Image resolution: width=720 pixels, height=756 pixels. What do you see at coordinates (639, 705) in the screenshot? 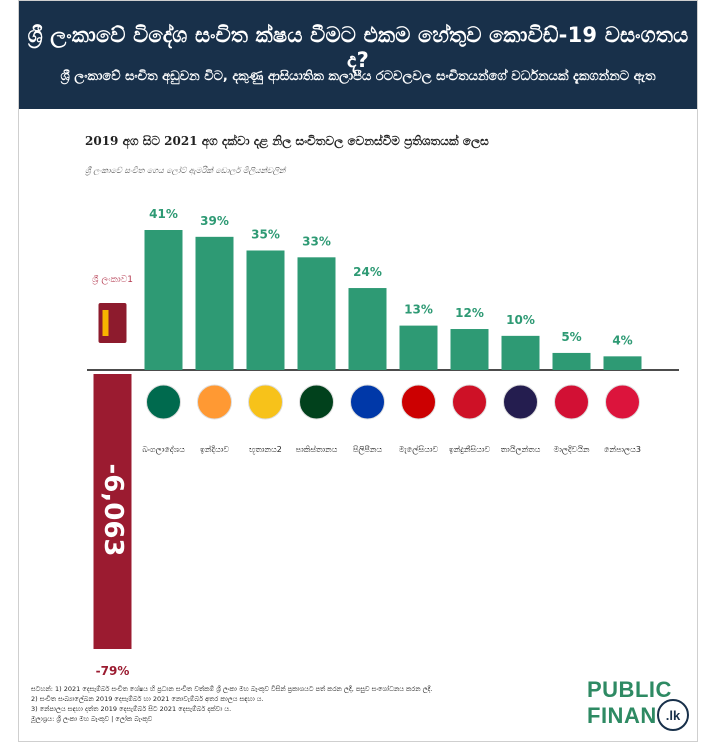
I see `public-finance-logo: PUBLIC FINANCE .lk` at bounding box center [639, 705].